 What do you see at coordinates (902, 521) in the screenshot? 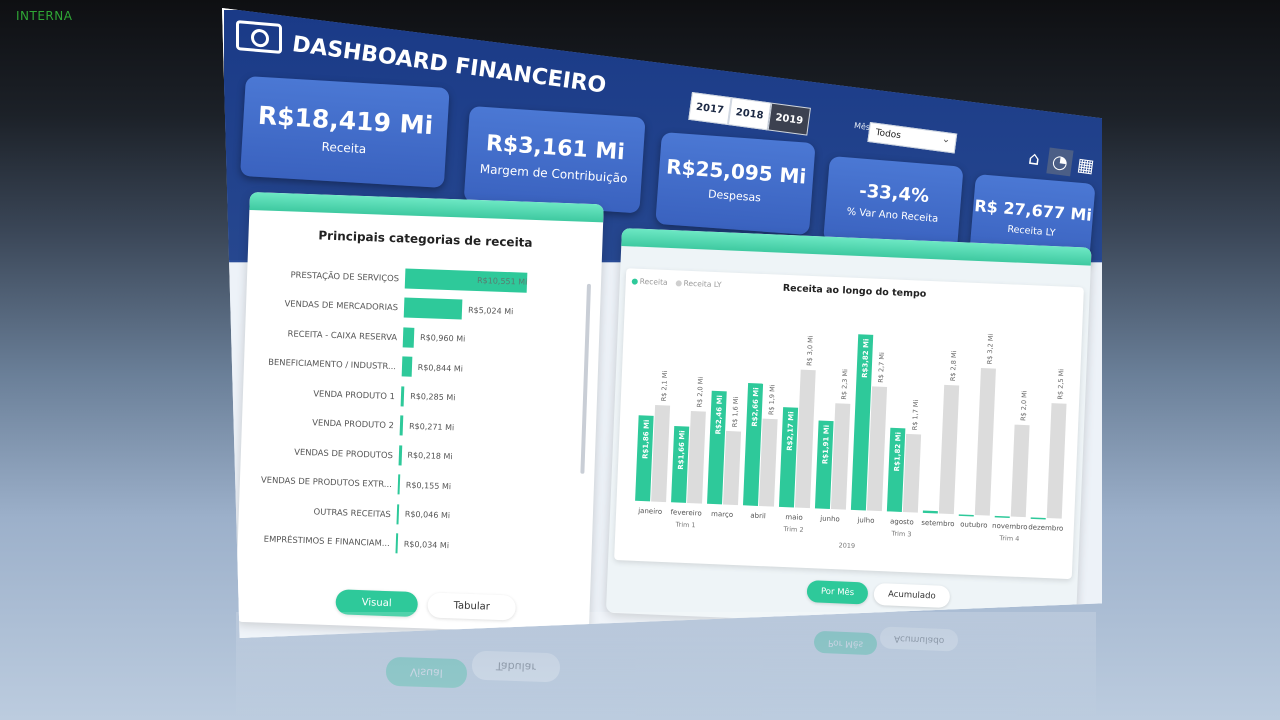
I see `month-tick-label: agosto` at bounding box center [902, 521].